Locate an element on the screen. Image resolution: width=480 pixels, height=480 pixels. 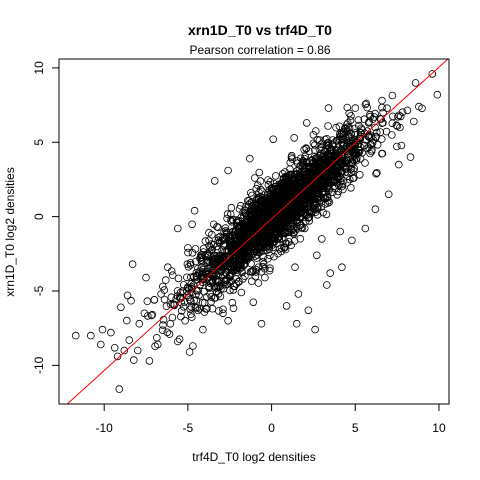
y-tick-label: 0 is located at coordinates (39, 216).